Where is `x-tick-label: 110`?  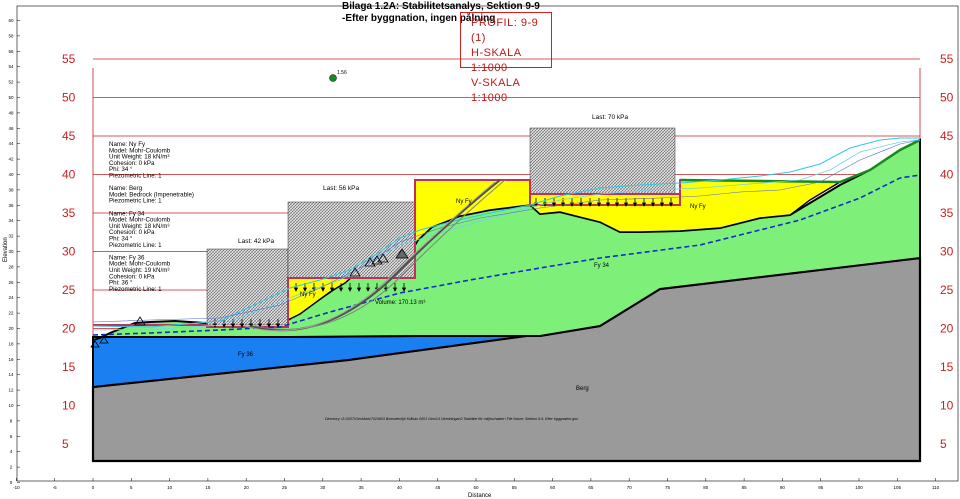 x-tick-label: 110 is located at coordinates (936, 487).